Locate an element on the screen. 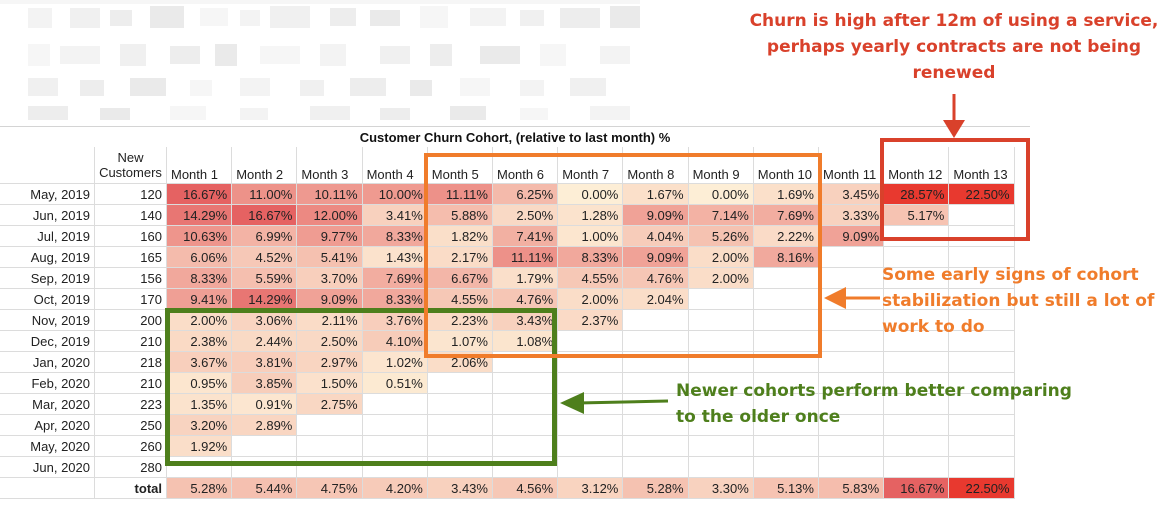 The height and width of the screenshot is (511, 1170). cohort-label: Sep, 2019 is located at coordinates (47, 278).